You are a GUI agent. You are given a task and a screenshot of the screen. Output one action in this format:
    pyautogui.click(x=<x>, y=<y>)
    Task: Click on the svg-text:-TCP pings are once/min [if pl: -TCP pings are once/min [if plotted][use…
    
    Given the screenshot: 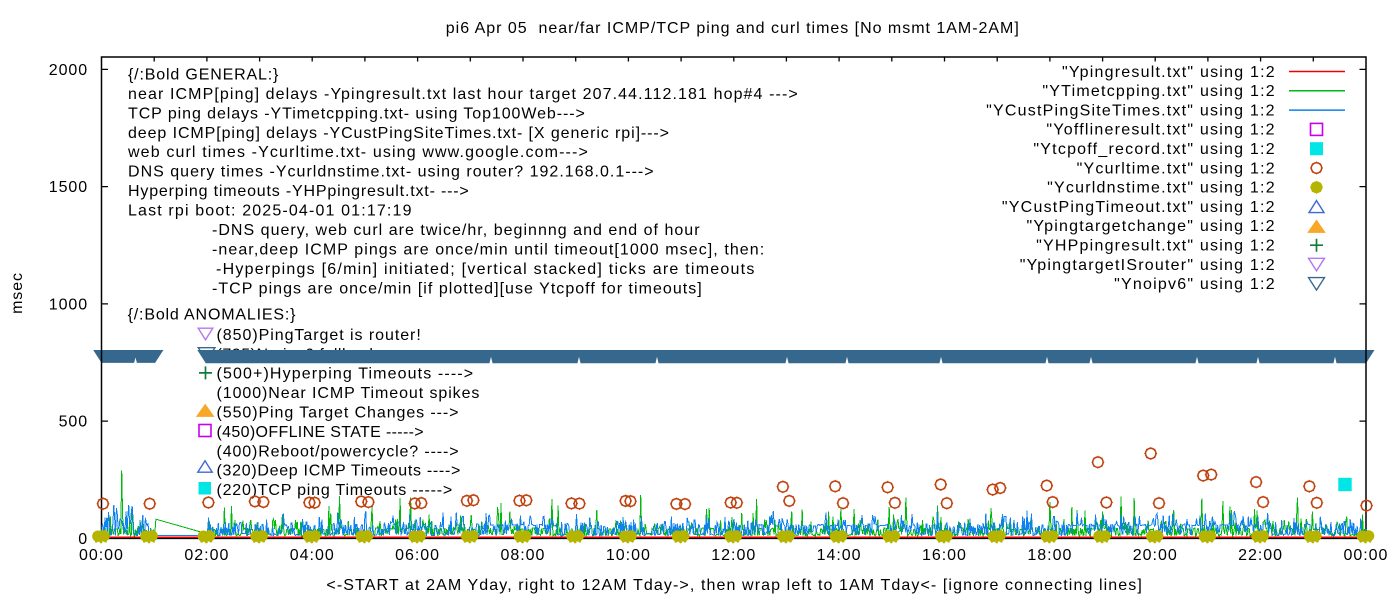 What is the action you would take?
    pyautogui.click(x=457, y=288)
    